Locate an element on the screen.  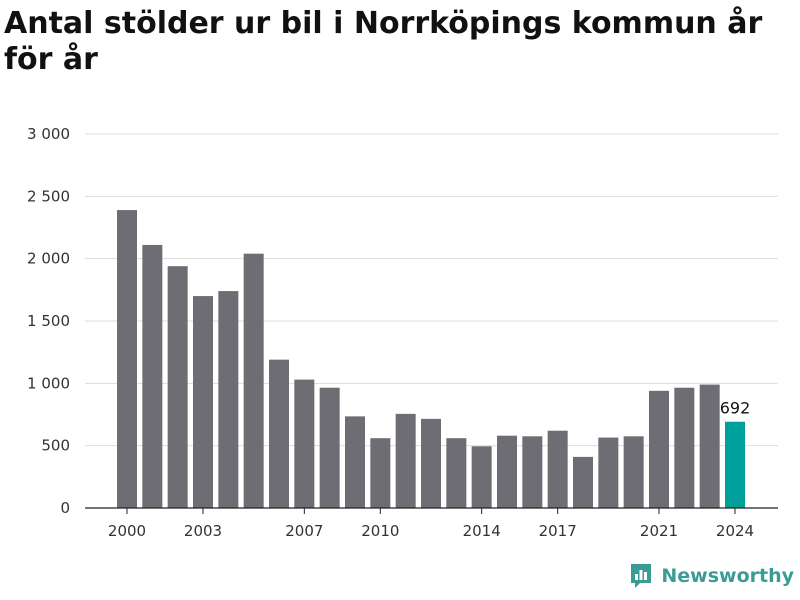
x-tick-label: 2003 is located at coordinates (203, 531).